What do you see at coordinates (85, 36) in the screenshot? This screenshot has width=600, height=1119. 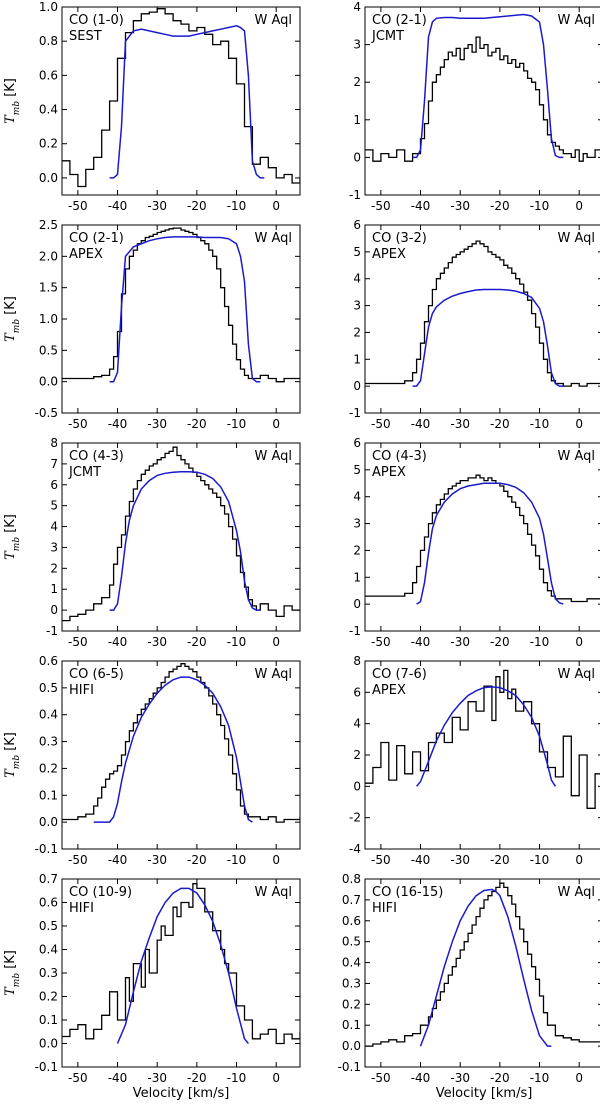 I see `panel-title-telescope: SEST` at bounding box center [85, 36].